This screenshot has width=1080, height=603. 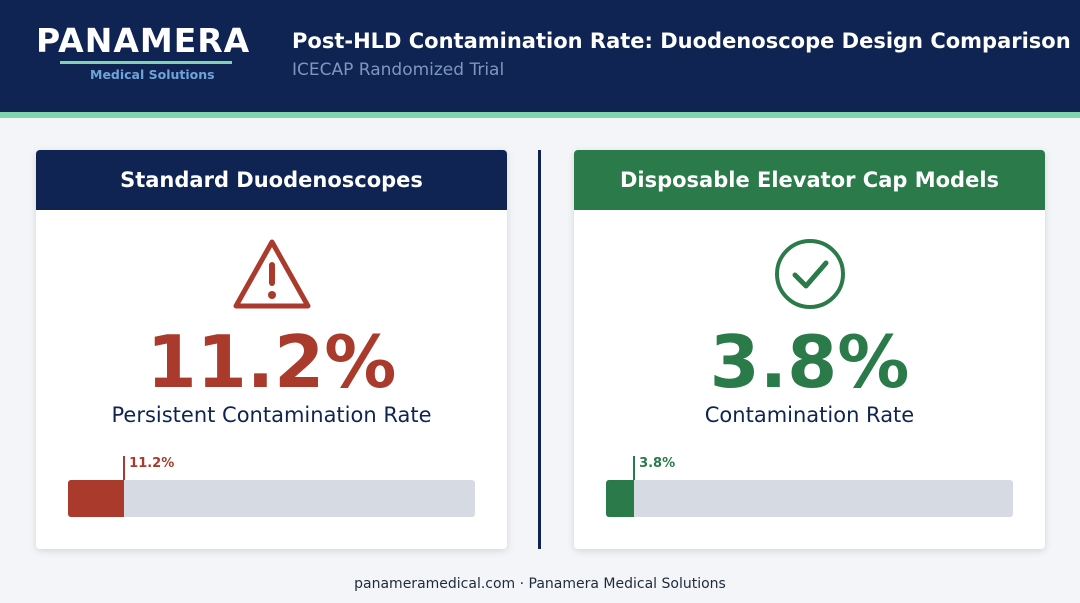 What do you see at coordinates (657, 463) in the screenshot?
I see `bar-percent-label: 3.8%` at bounding box center [657, 463].